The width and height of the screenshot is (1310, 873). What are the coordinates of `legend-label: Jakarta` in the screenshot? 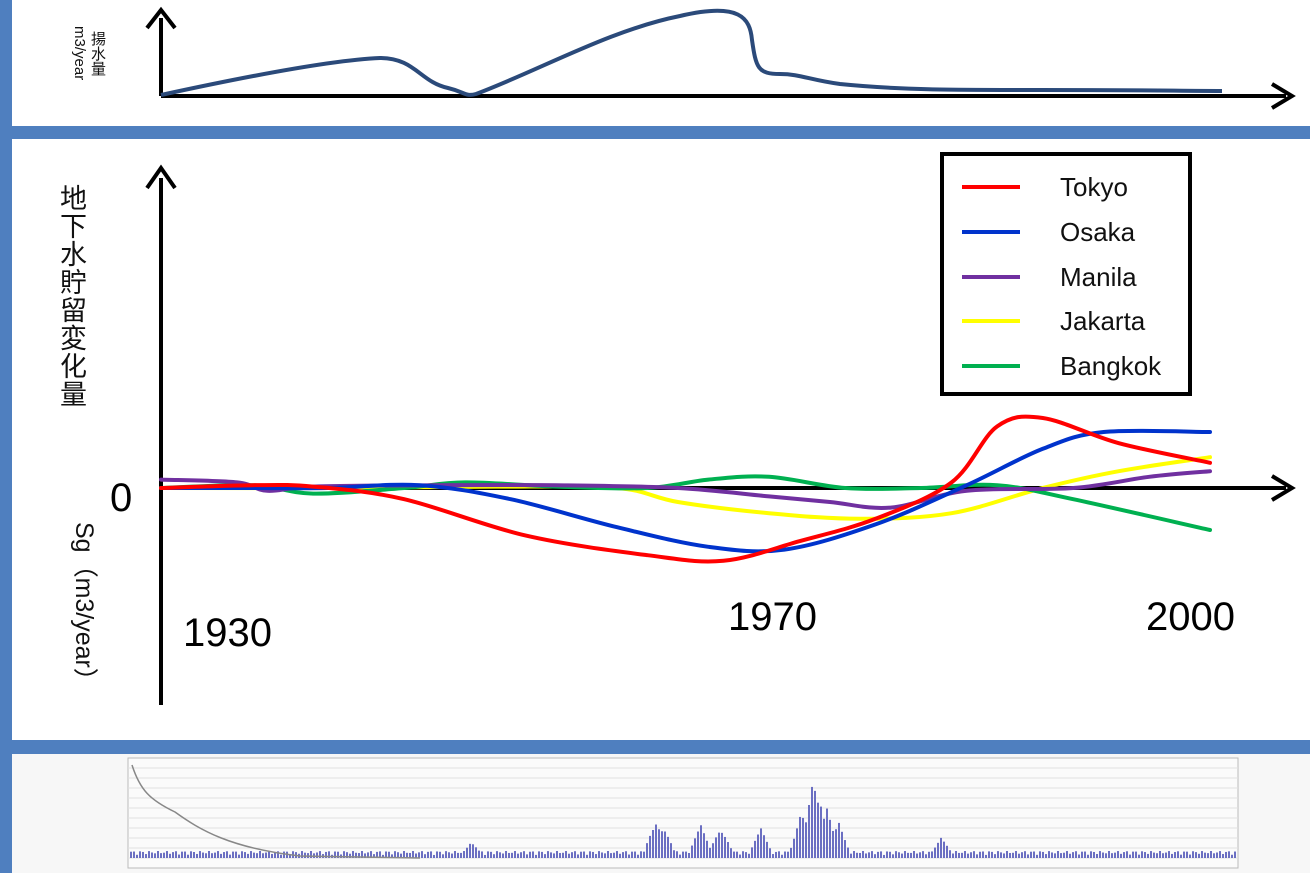 It's located at (1103, 320).